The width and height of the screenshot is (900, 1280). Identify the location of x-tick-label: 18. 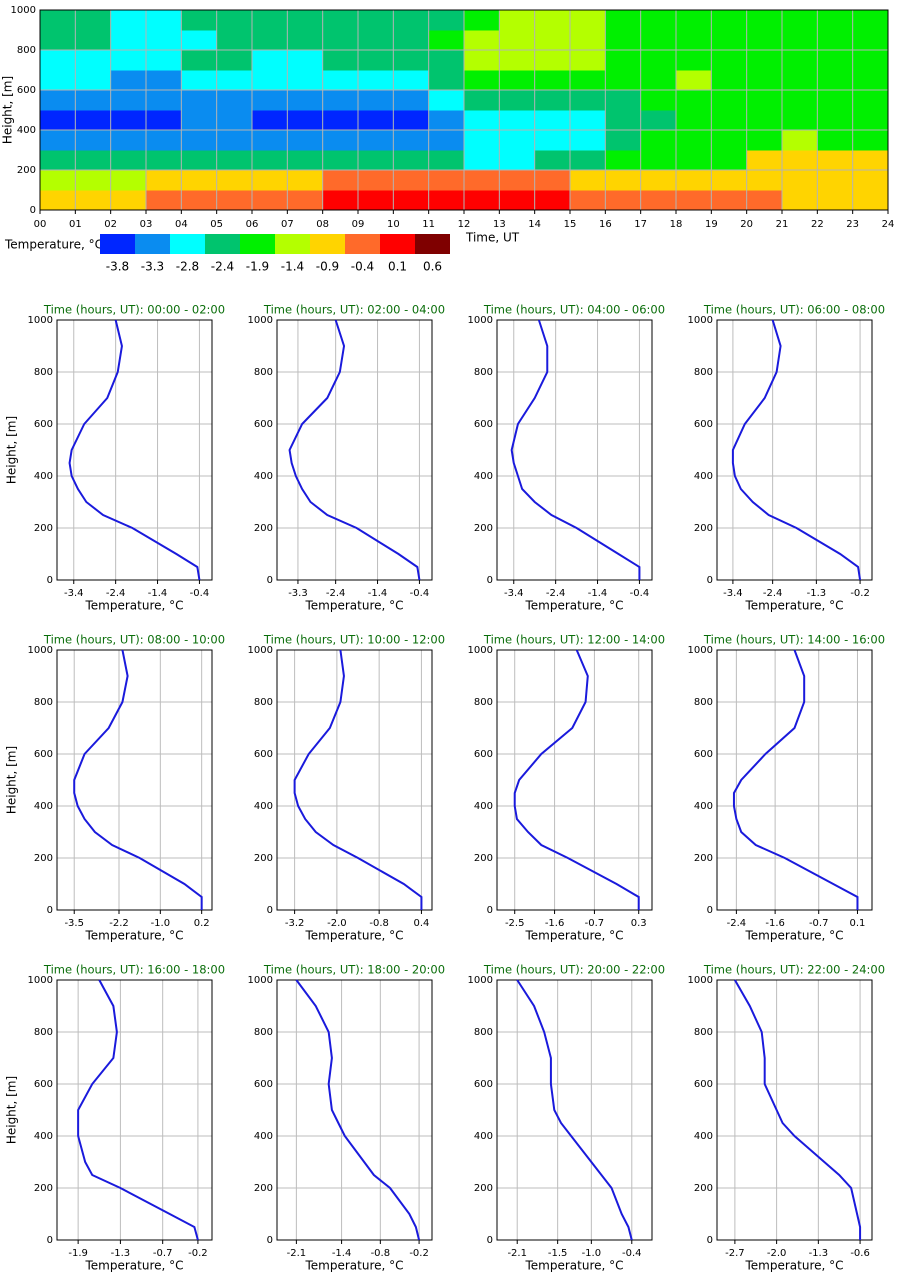
(676, 224).